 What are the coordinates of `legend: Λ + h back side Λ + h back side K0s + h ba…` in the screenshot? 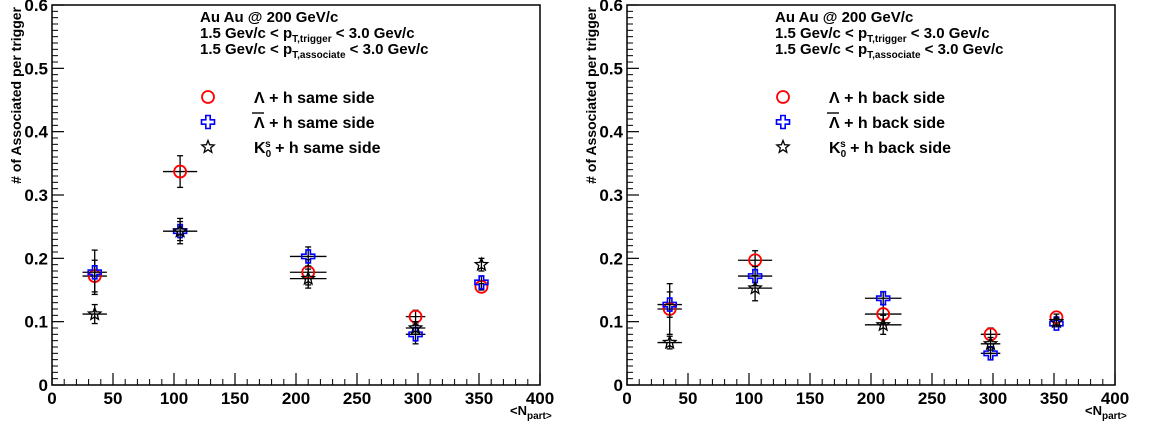 It's located at (863, 125).